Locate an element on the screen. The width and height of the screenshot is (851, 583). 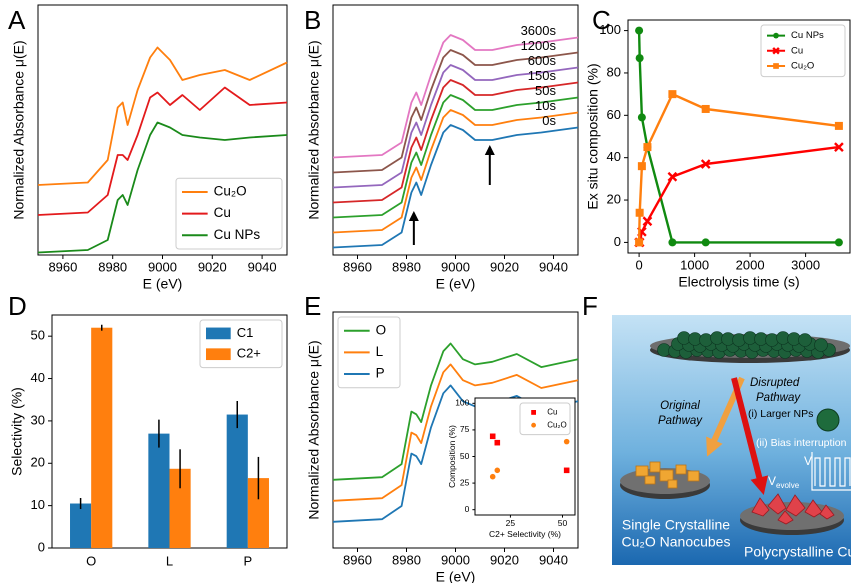
legend-label: Cu₂O is located at coordinates (802, 66).